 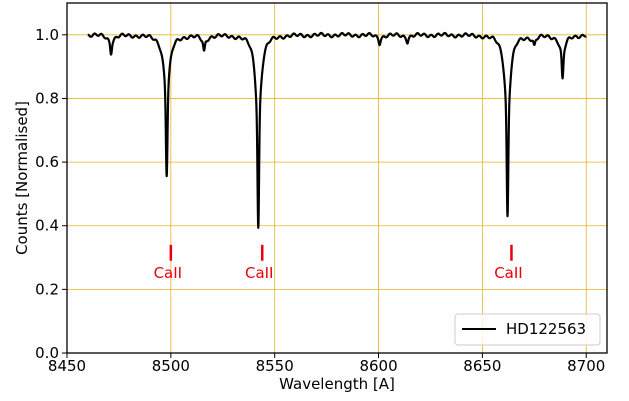 I want to click on y-tick-label: 0.0, so click(x=47, y=353).